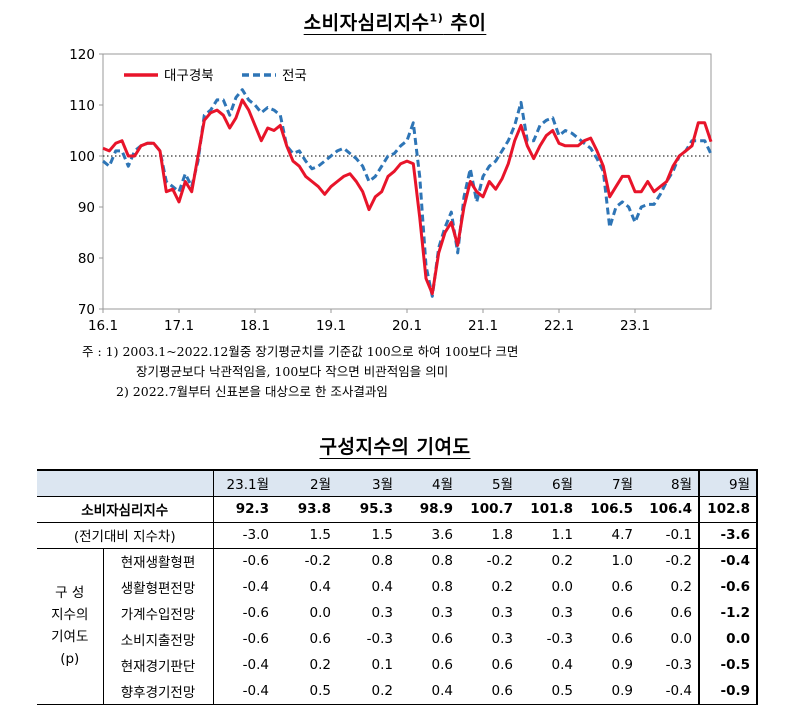  Describe the element at coordinates (397, 613) in the screenshot. I see `table-row: 가계수입전망 -0.6 0.0 0.3 0.3 0.3 0.3 0.6 0.6 -1.2` at that location.